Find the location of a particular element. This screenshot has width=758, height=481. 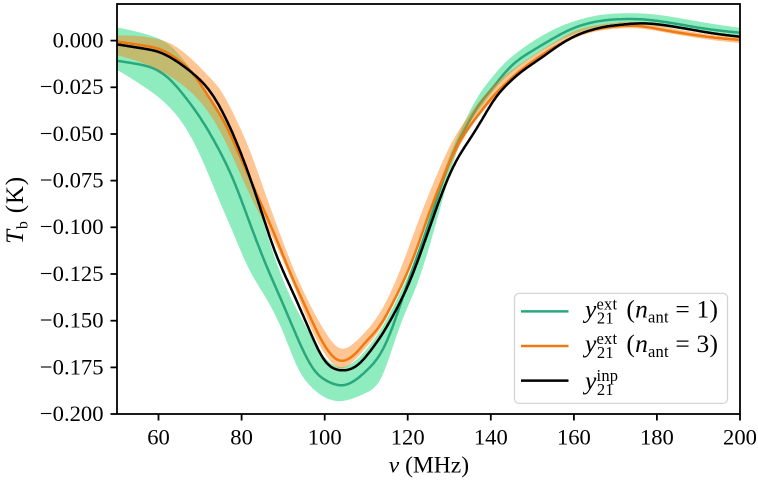

svg-text: 160 is located at coordinates (574, 437).